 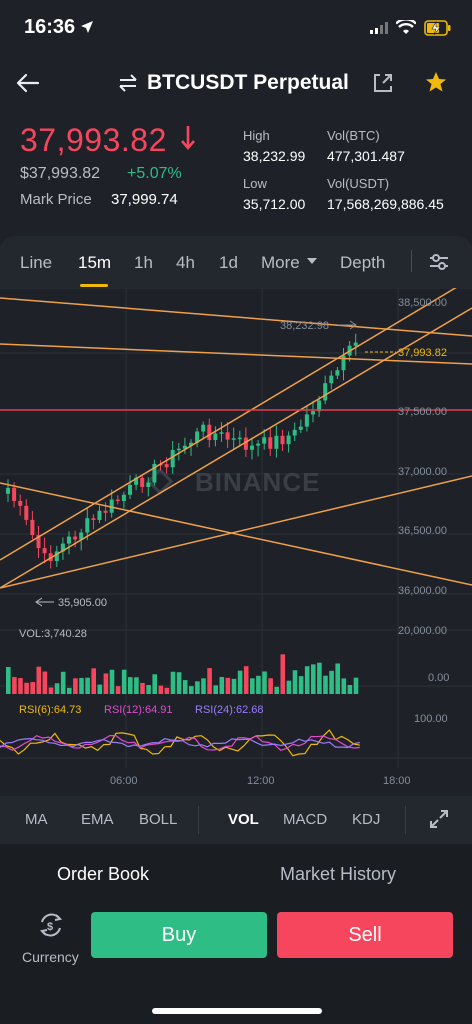 I want to click on signal-icon, so click(x=379, y=28).